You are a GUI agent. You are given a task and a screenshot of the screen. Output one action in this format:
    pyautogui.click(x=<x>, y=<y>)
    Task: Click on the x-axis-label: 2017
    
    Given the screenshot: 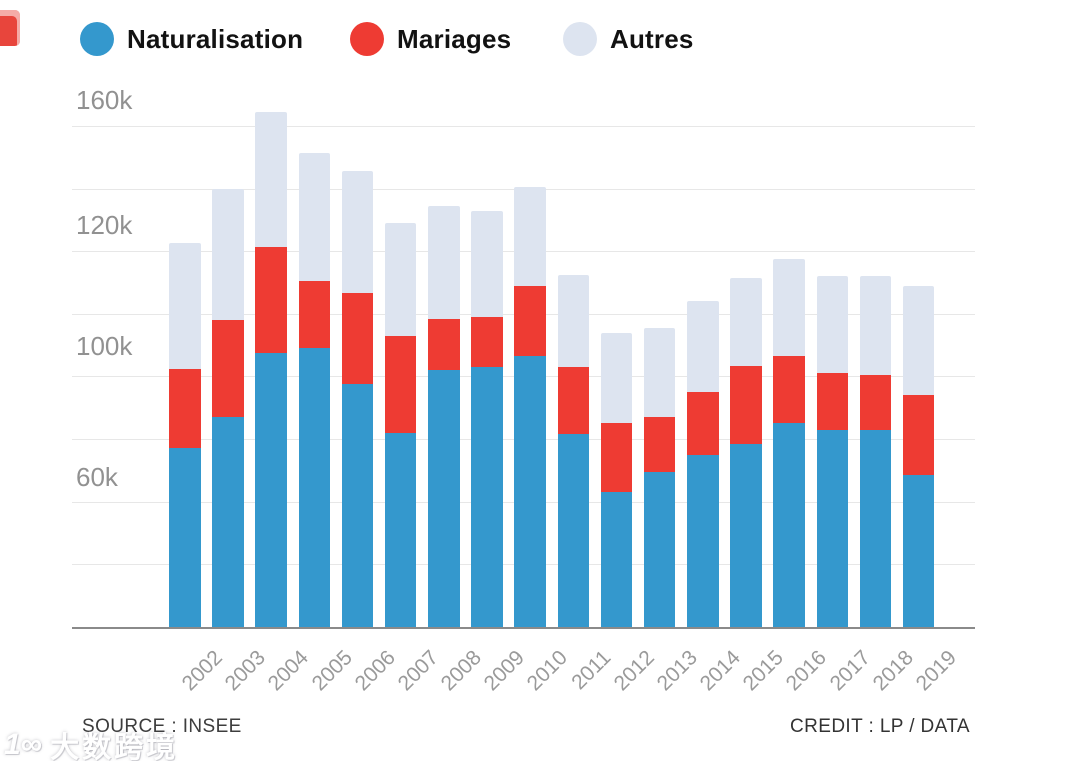 What is the action you would take?
    pyautogui.click(x=850, y=671)
    